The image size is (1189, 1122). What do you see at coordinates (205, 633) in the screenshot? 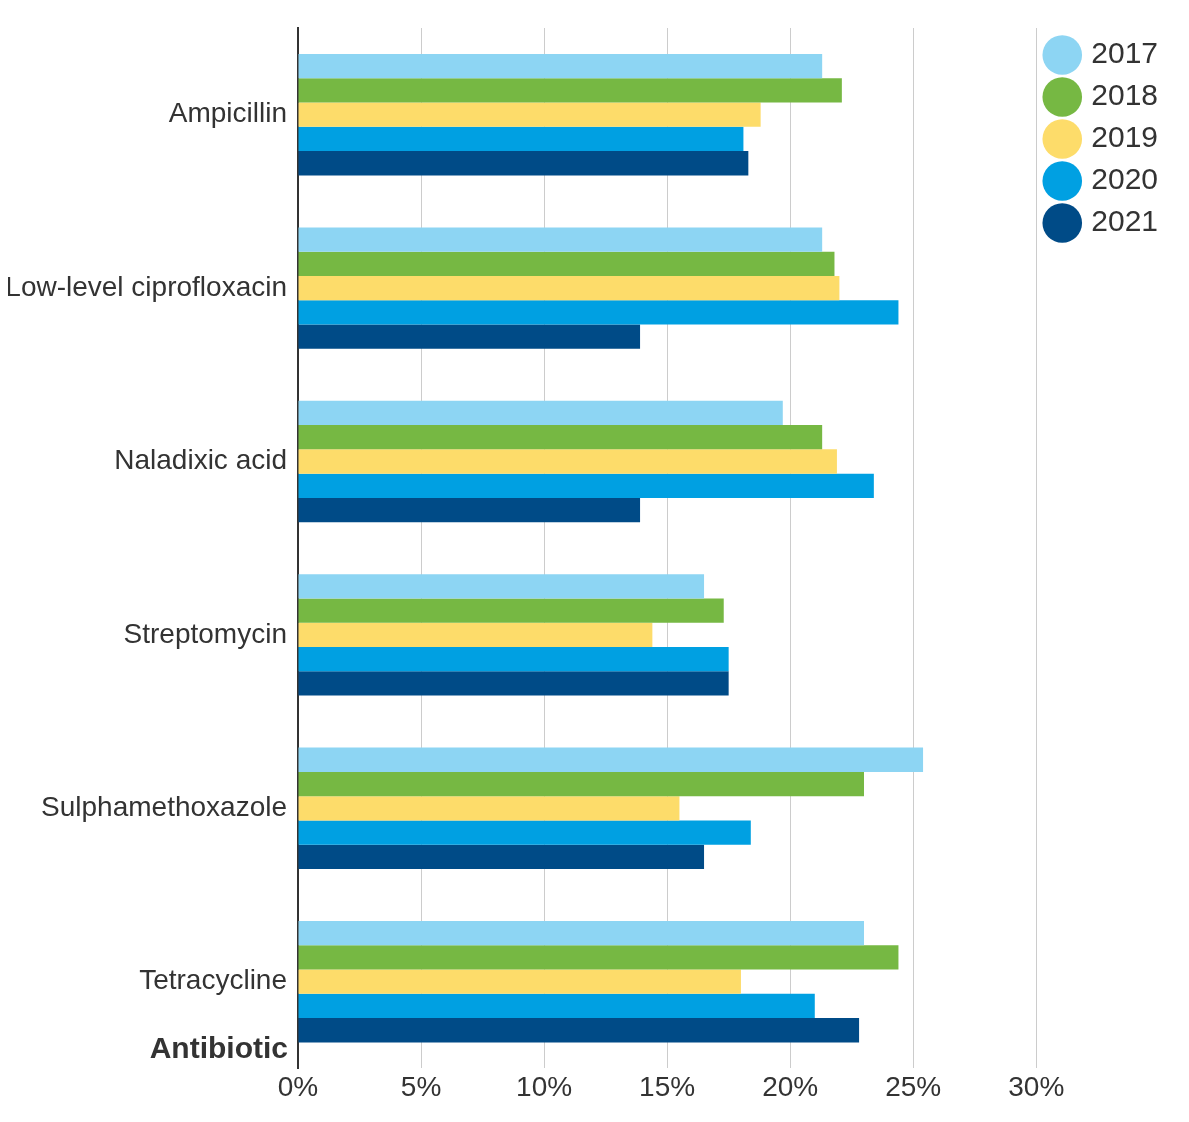
I see `y-tick-label: Streptomycin` at bounding box center [205, 633].